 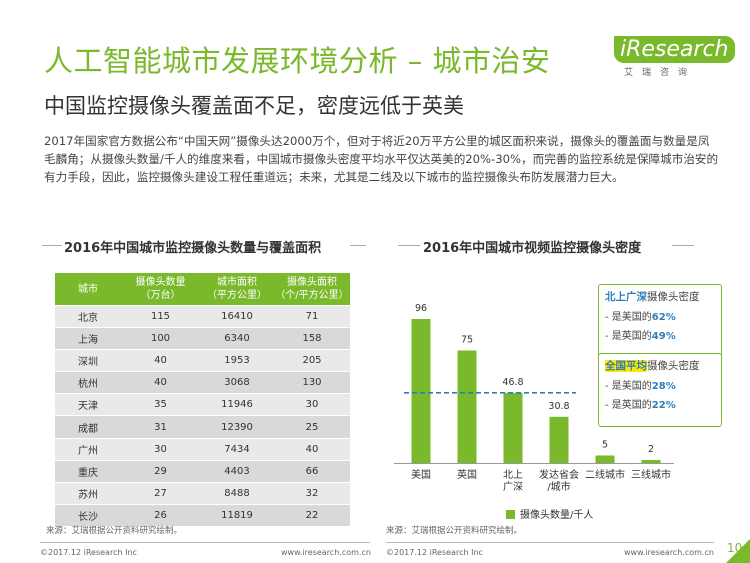 I want to click on logo-wordmark: iResearch, so click(x=674, y=49).